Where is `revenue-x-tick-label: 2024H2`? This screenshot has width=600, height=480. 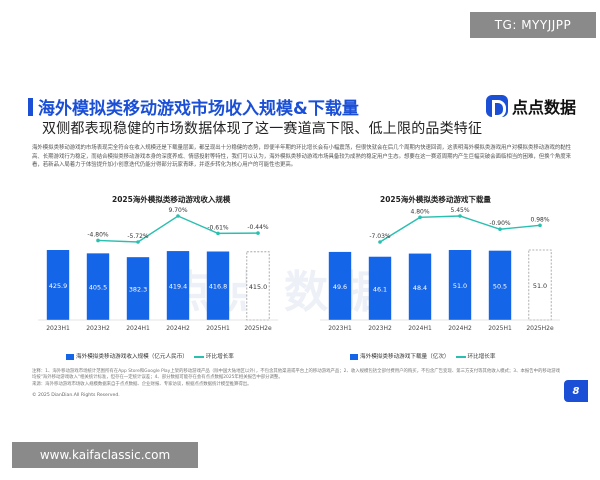 revenue-x-tick-label: 2024H2 is located at coordinates (178, 328).